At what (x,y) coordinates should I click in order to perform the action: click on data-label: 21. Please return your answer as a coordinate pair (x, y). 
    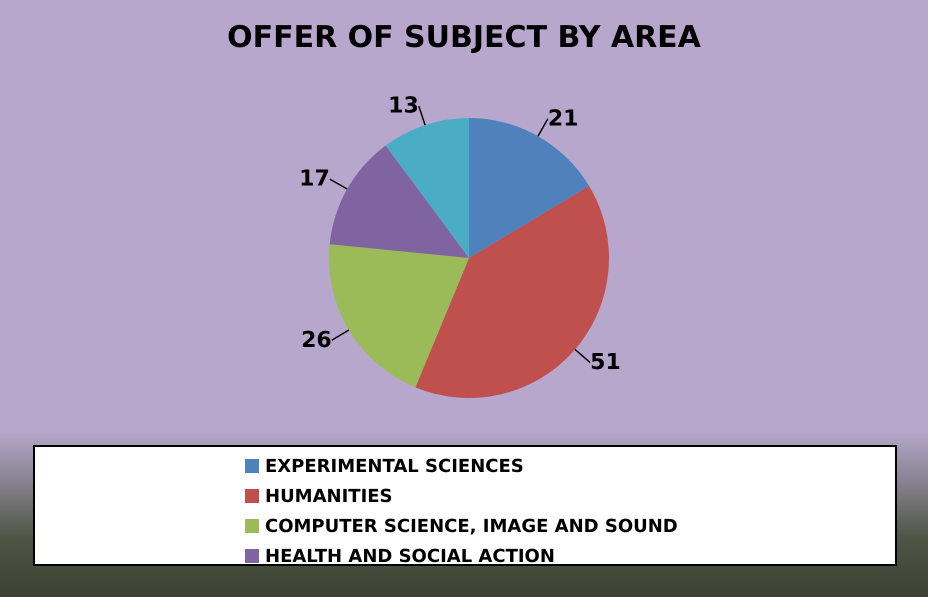
    Looking at the image, I should click on (563, 119).